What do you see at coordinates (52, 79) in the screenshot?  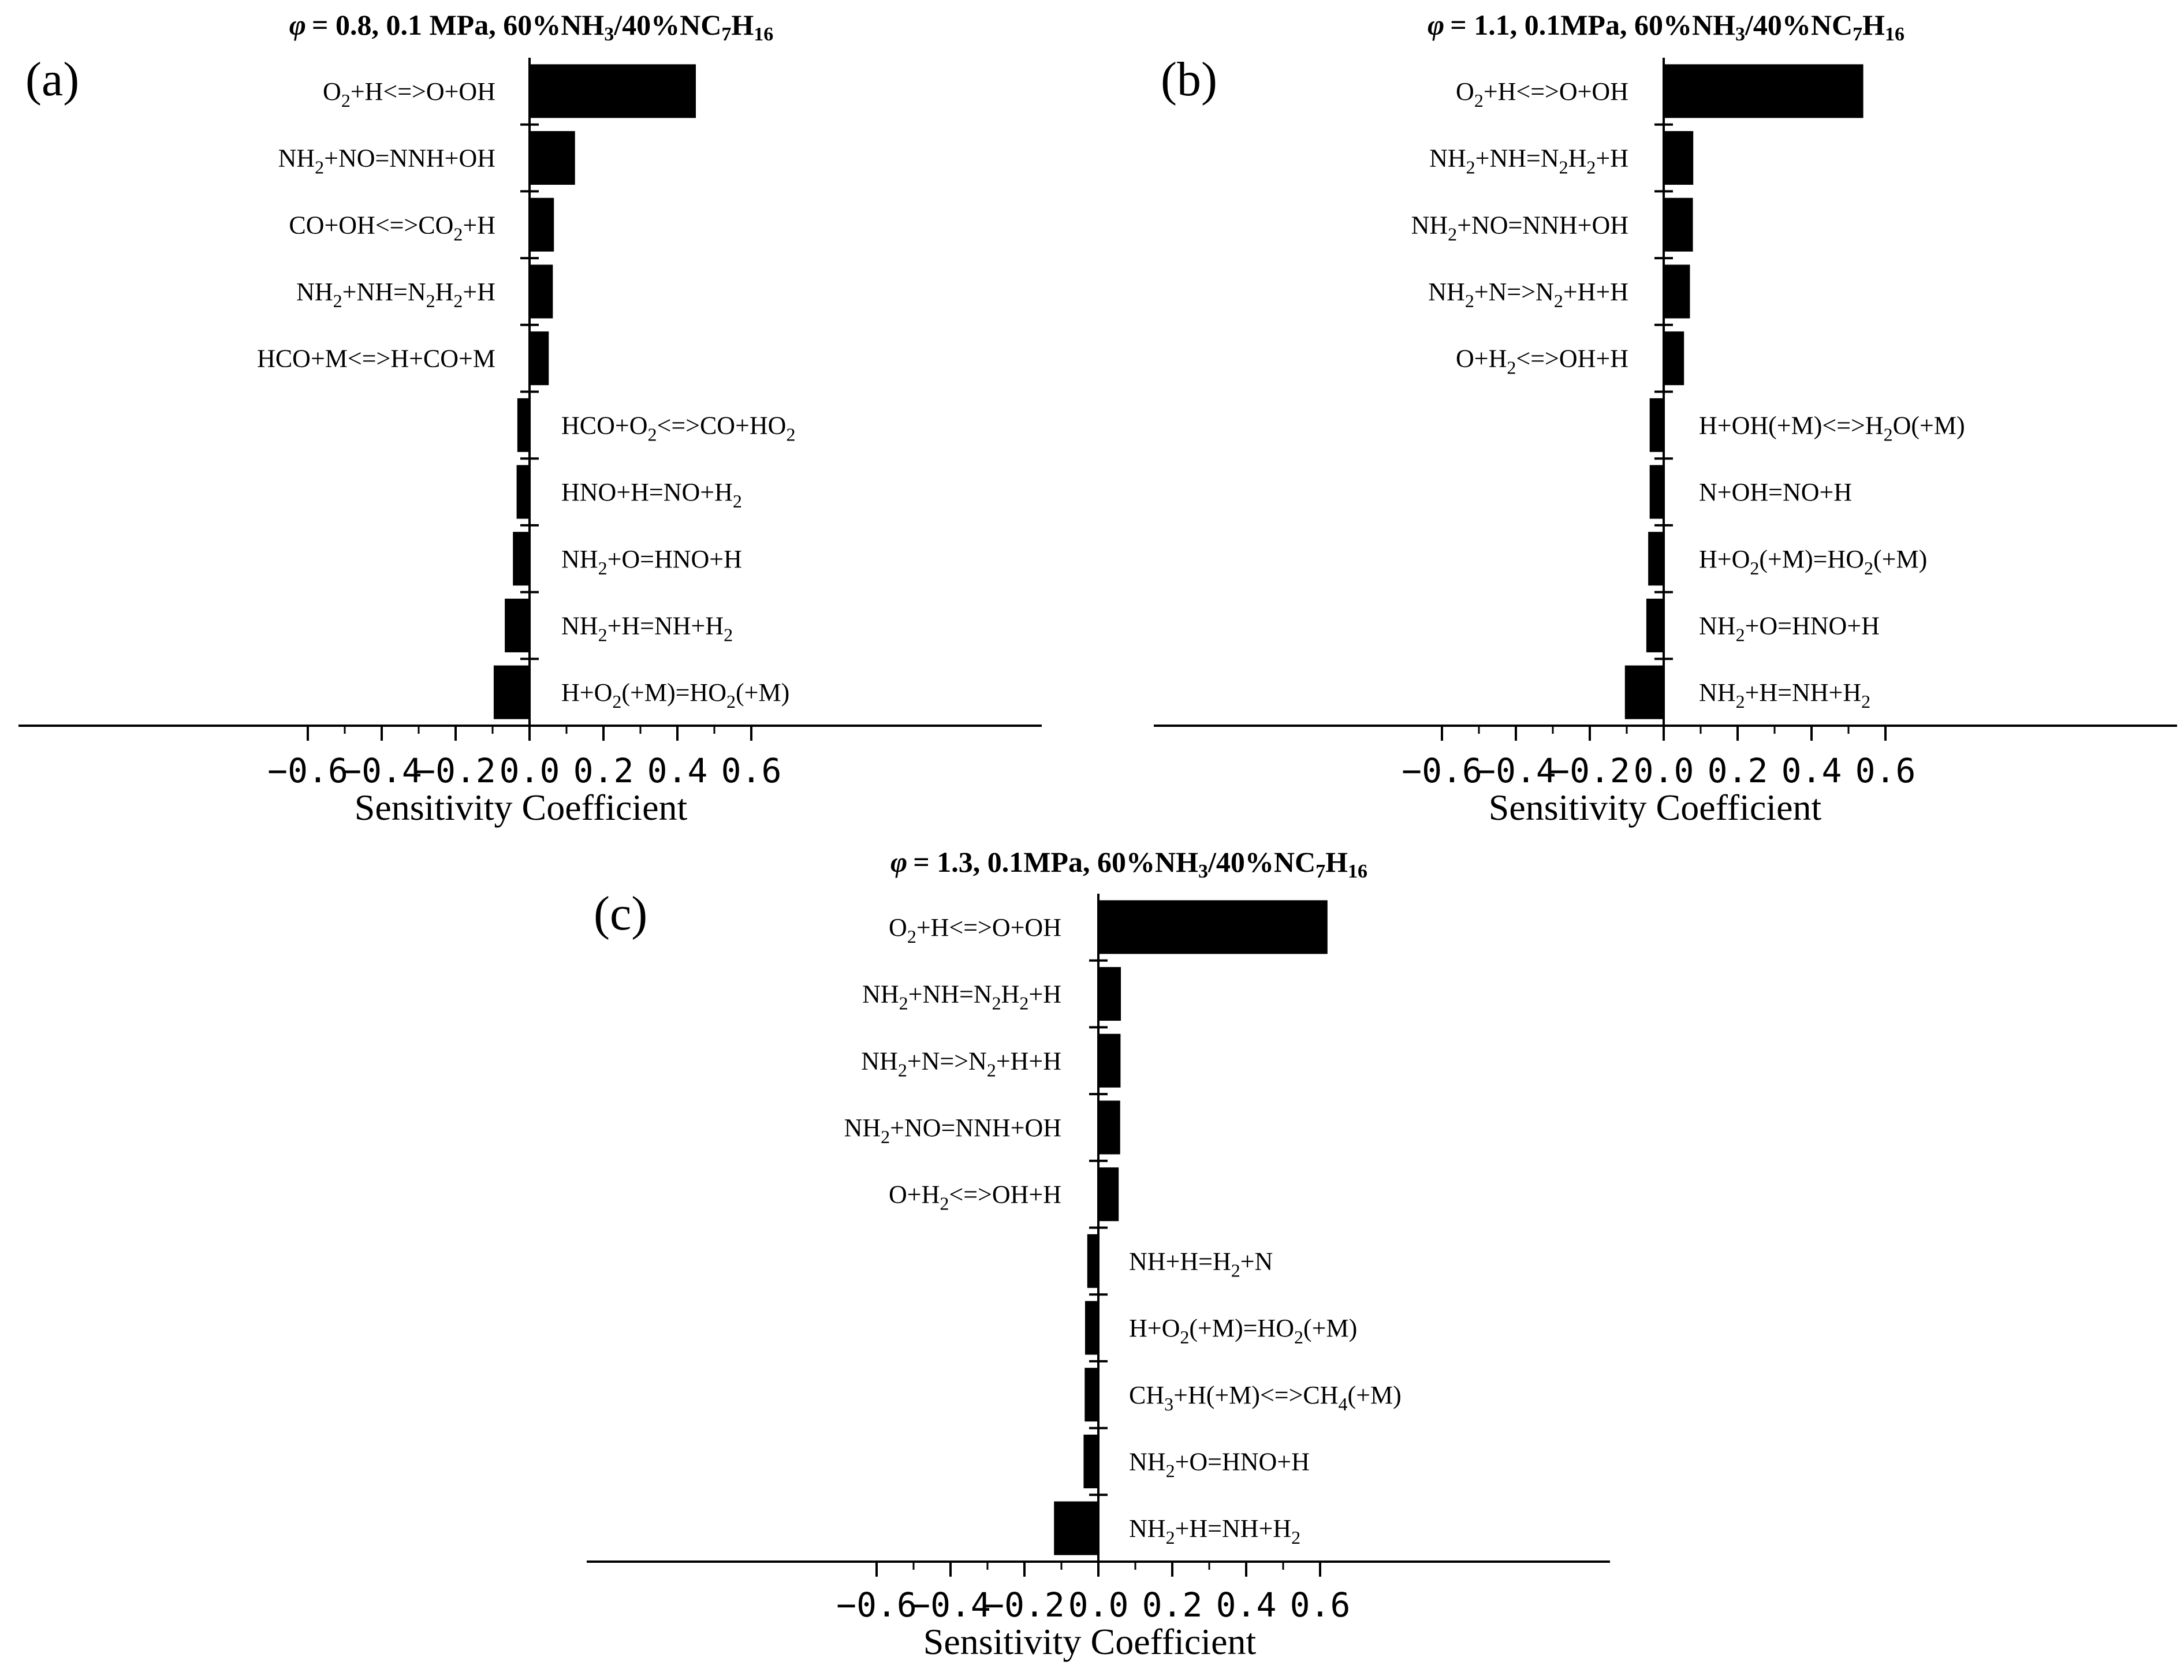 I see `panel-label: (a)` at bounding box center [52, 79].